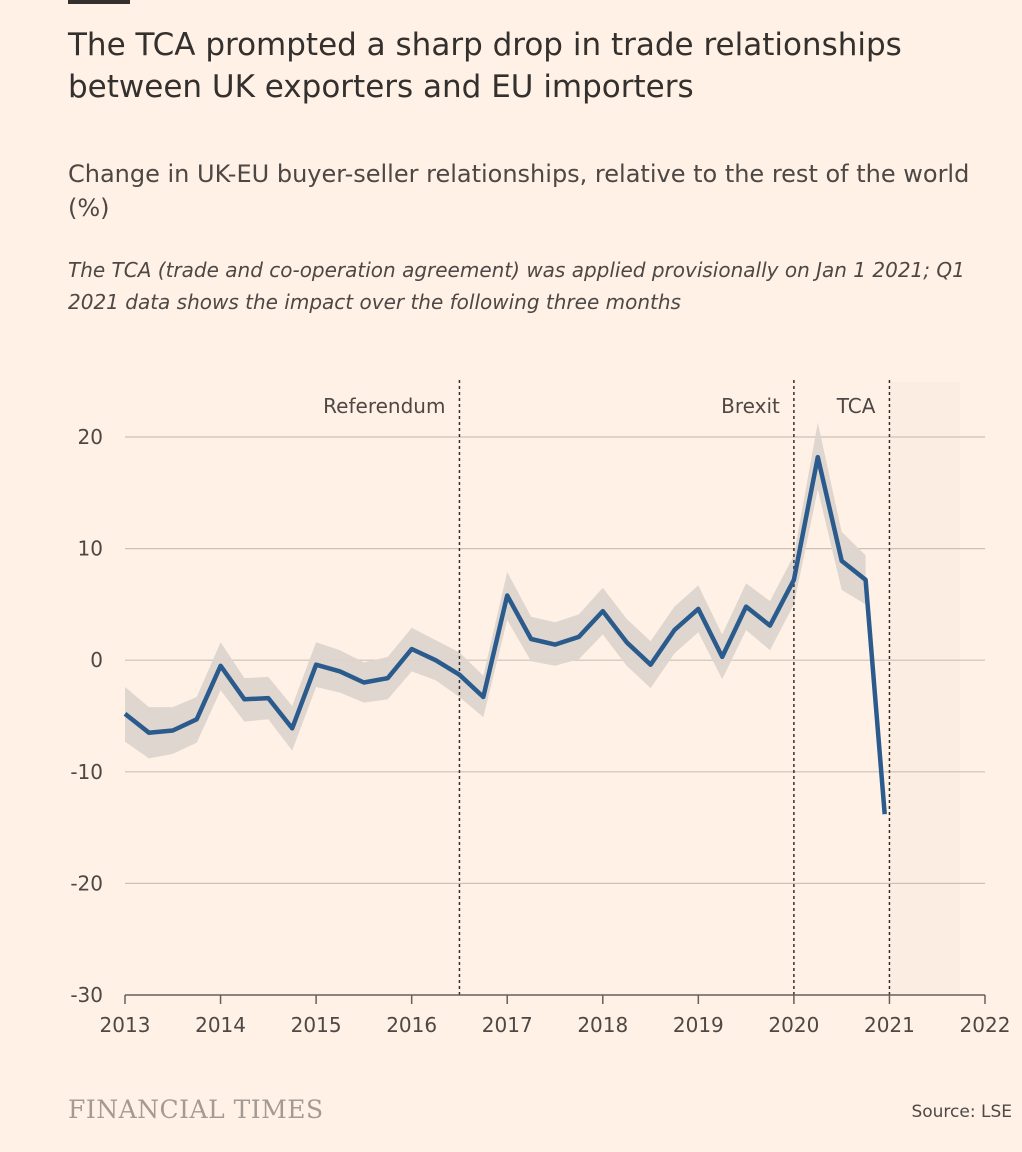 This screenshot has width=1022, height=1152. Describe the element at coordinates (793, 1025) in the screenshot. I see `x-tick-label: 2020` at that location.